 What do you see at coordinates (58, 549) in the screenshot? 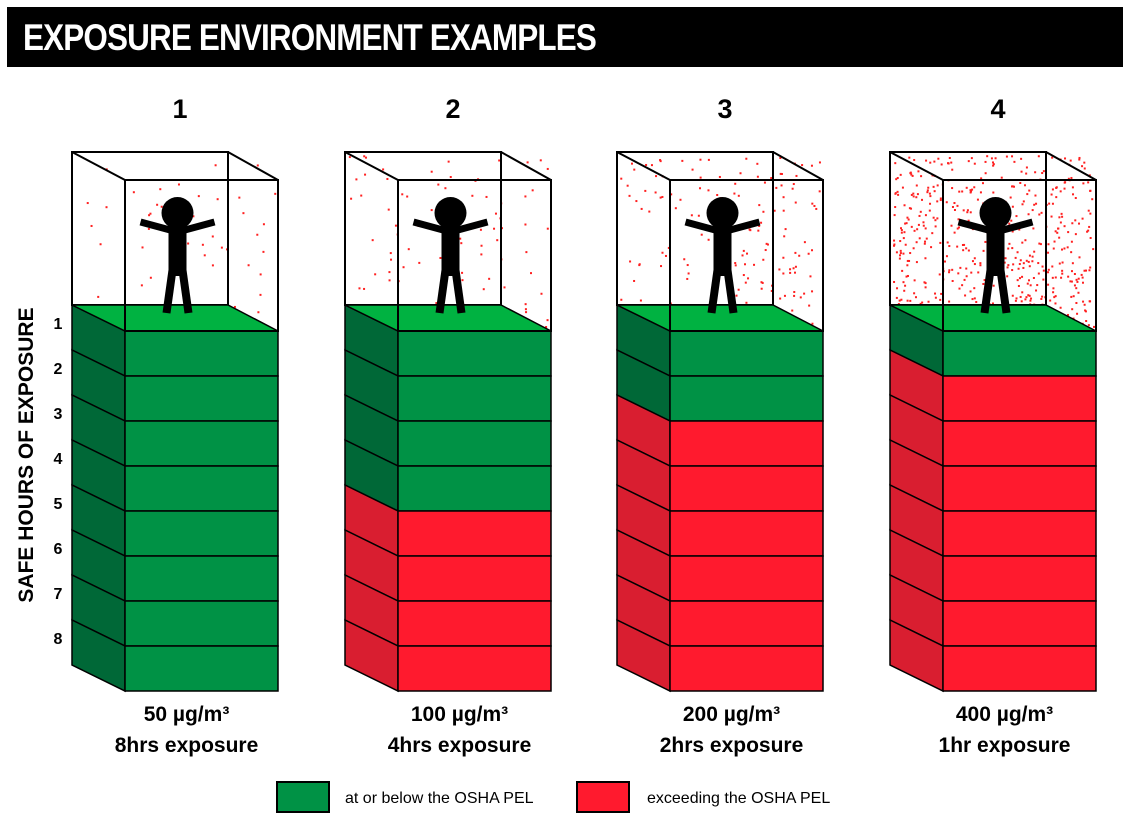
I see `hour-label: 6` at bounding box center [58, 549].